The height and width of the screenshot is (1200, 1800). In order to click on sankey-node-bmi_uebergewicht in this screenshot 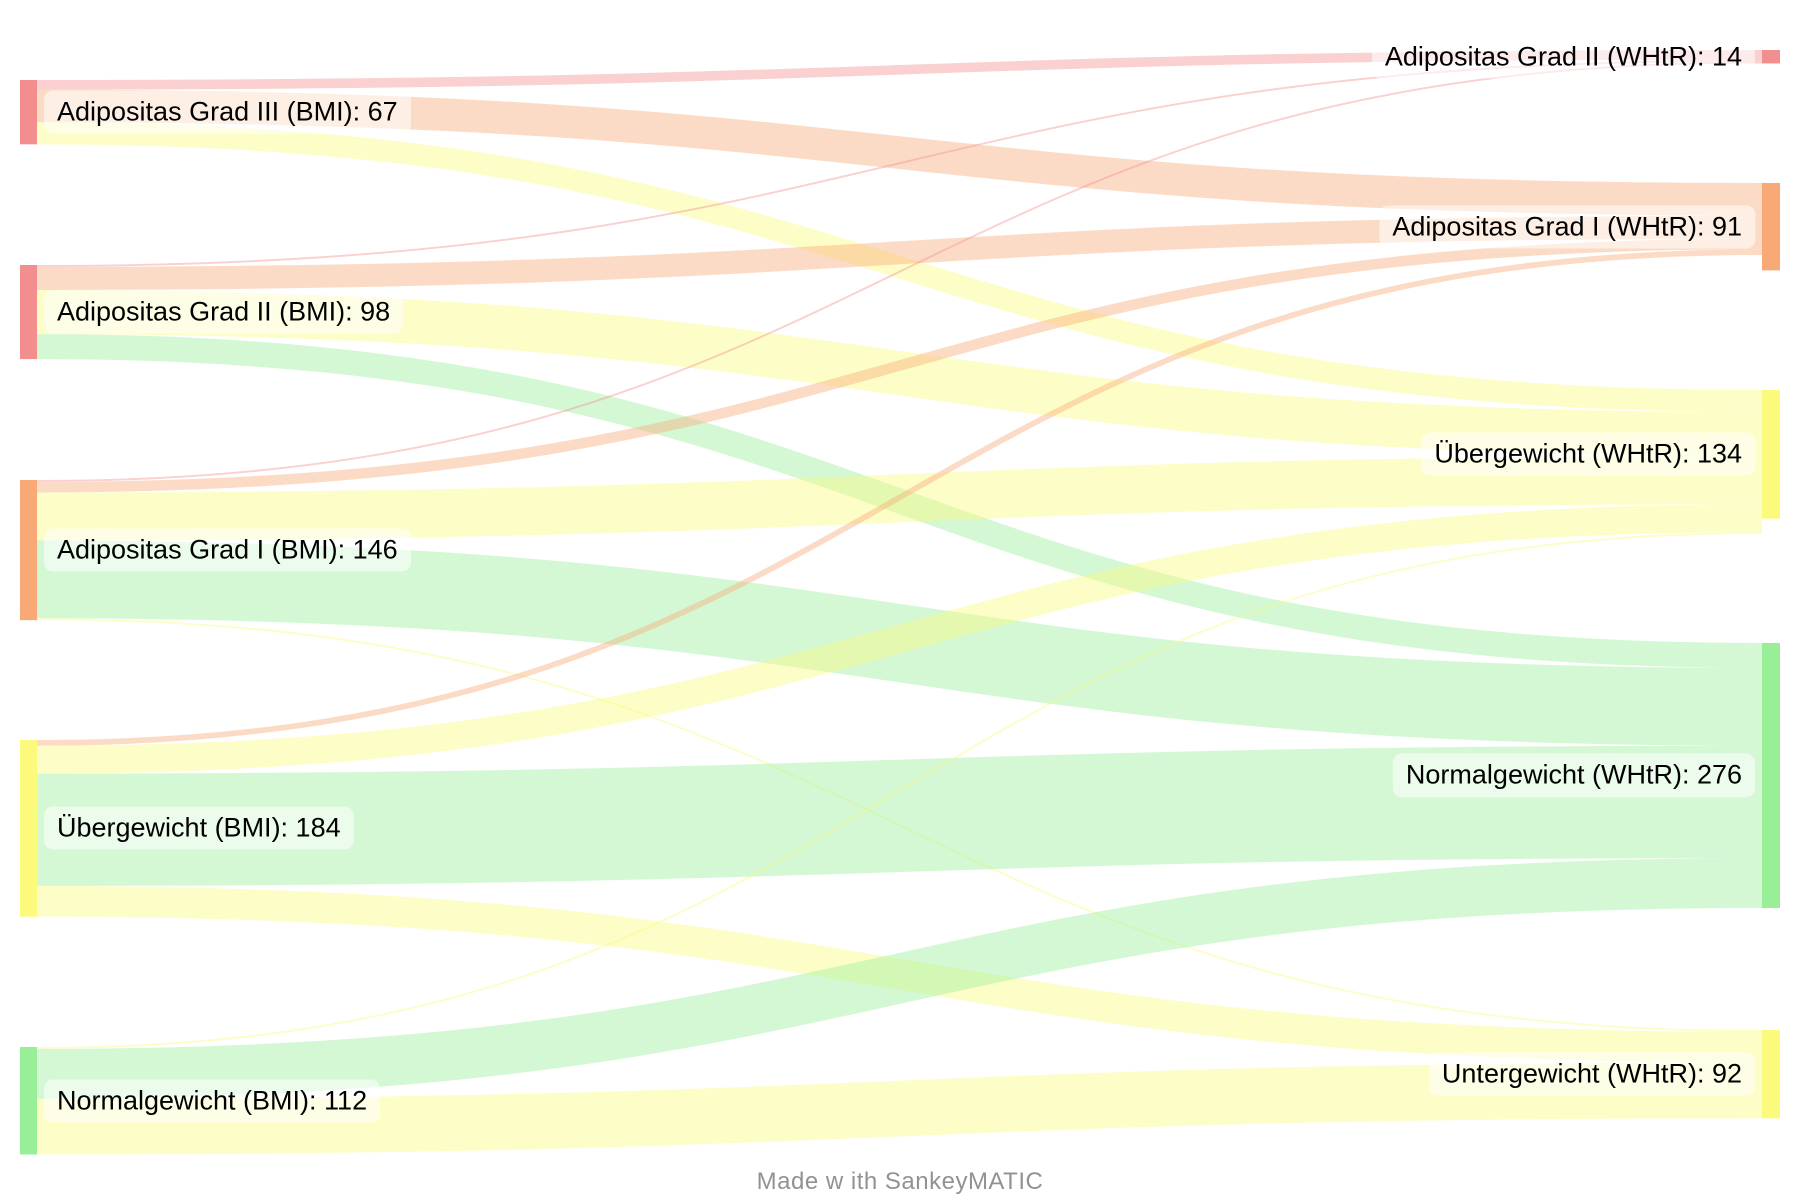, I will do `click(28, 828)`.